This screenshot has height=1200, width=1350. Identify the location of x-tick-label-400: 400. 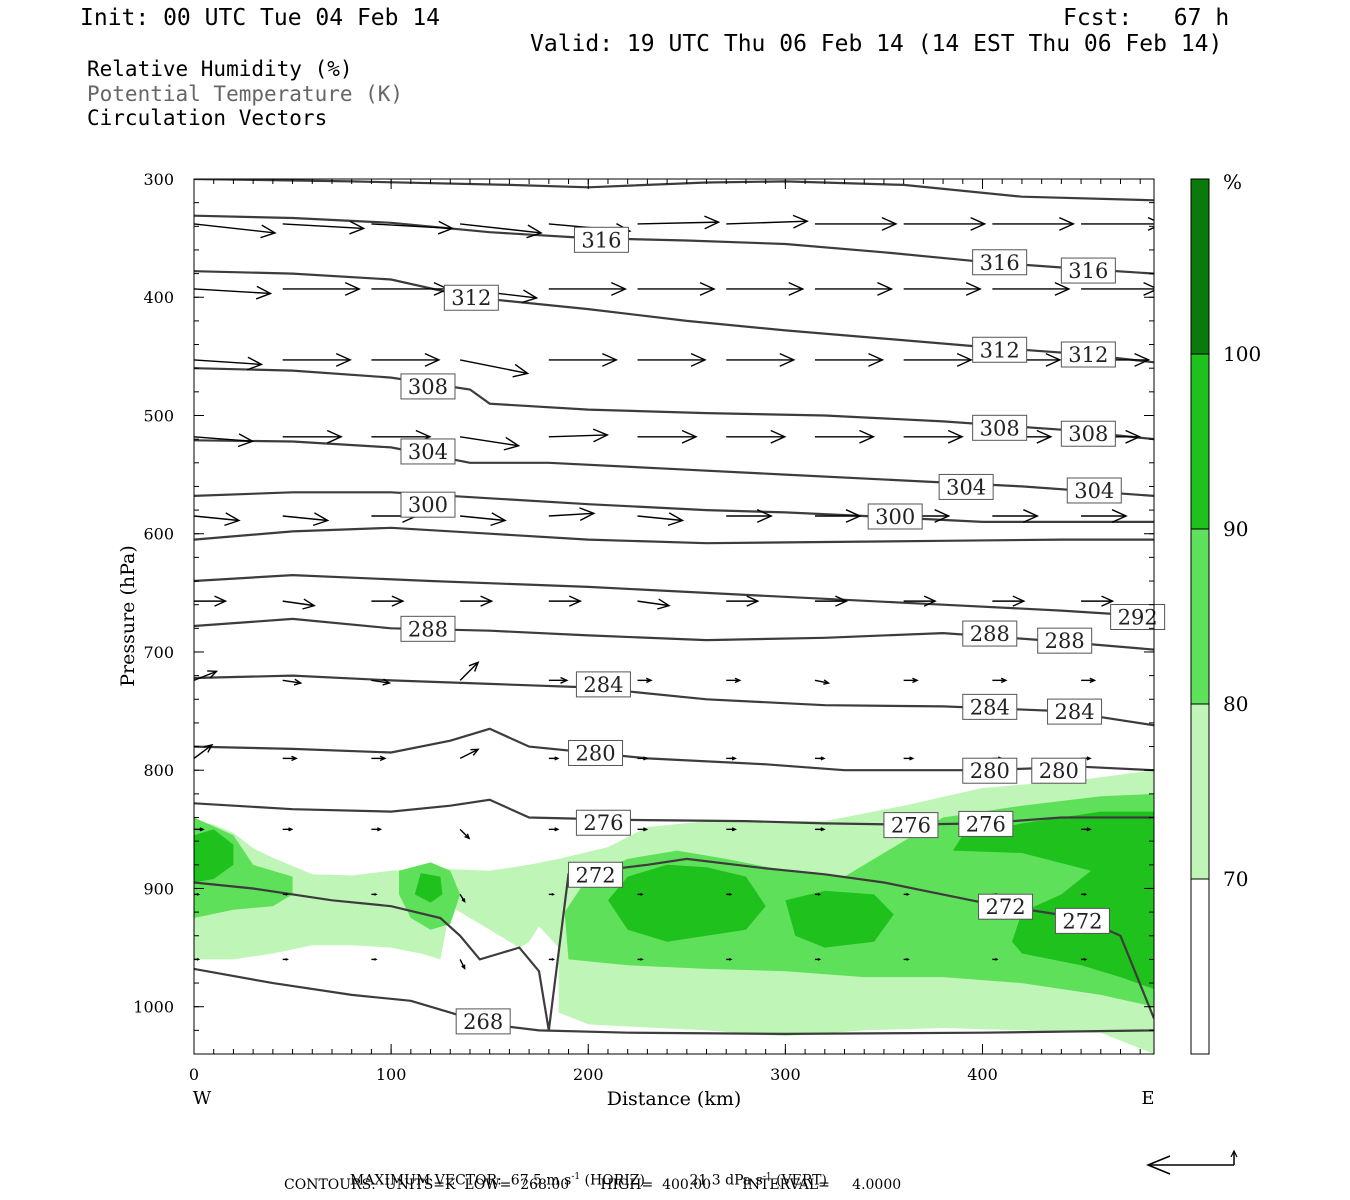
(982, 1074).